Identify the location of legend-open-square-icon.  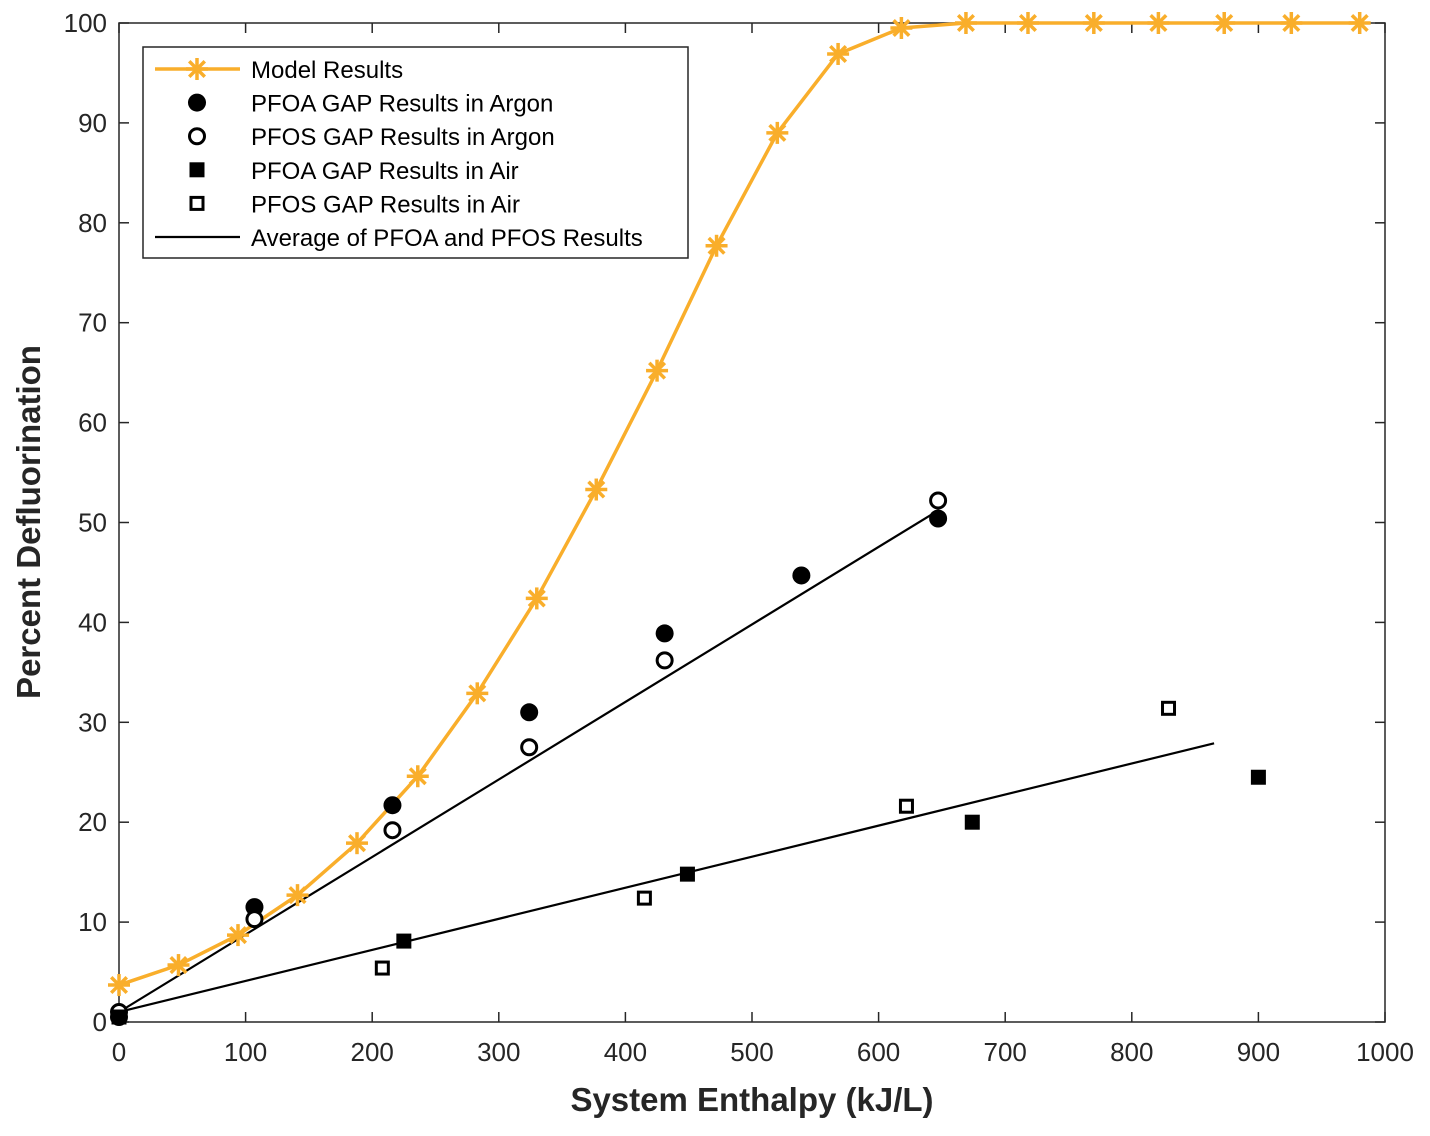
(197, 203).